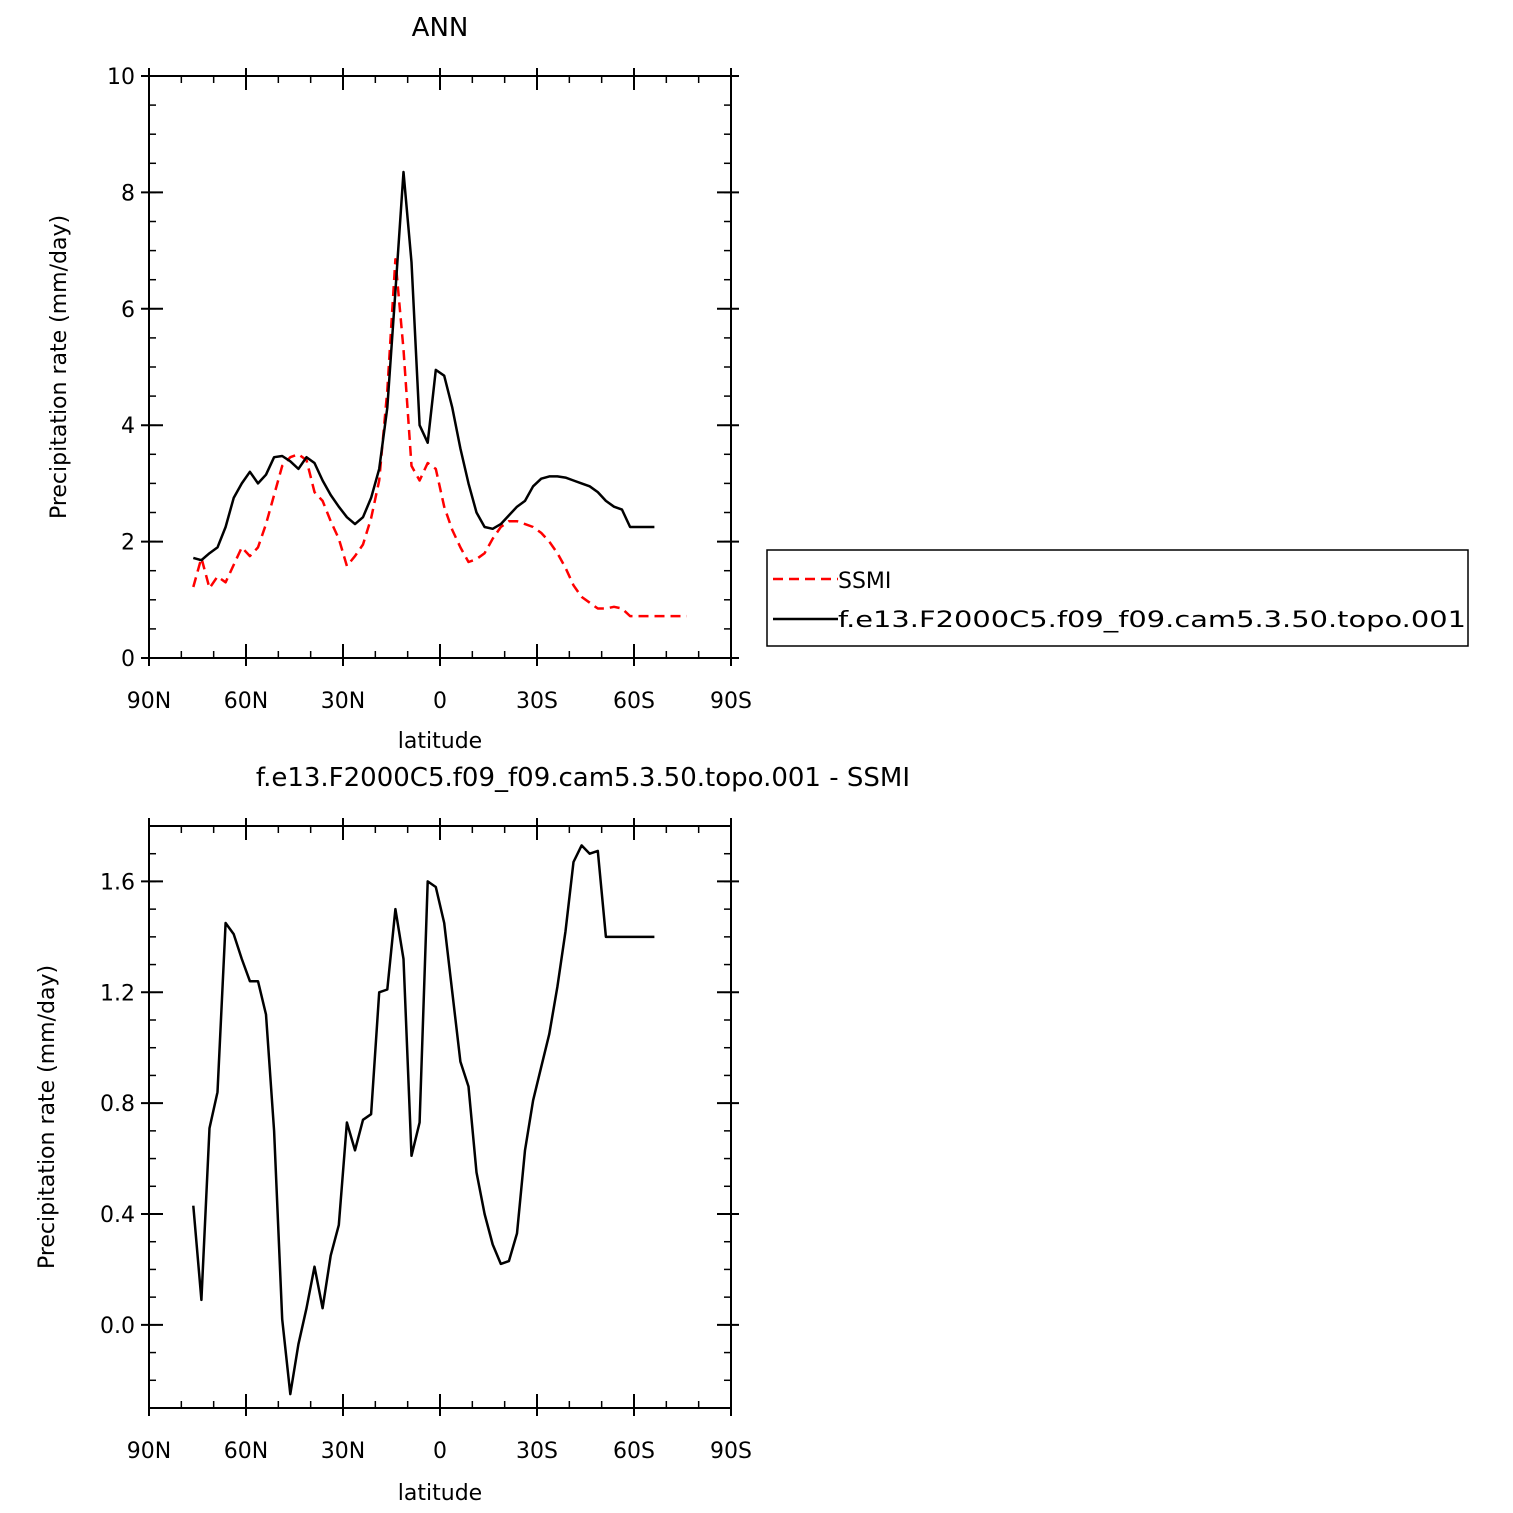 This screenshot has height=1513, width=1513. I want to click on legend-label-model: f.e13.F2000C5.f09_f09.cam5.3.50.topo.001, so click(1152, 620).